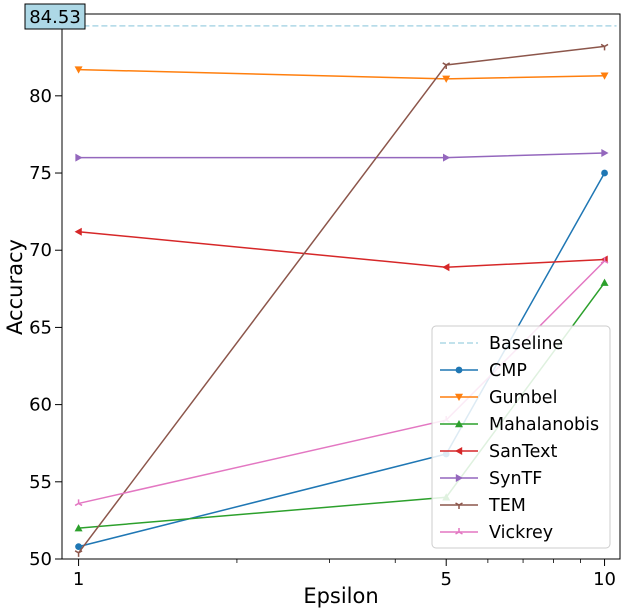 The width and height of the screenshot is (626, 613). Describe the element at coordinates (507, 506) in the screenshot. I see `legend-label-tem: TEM` at that location.